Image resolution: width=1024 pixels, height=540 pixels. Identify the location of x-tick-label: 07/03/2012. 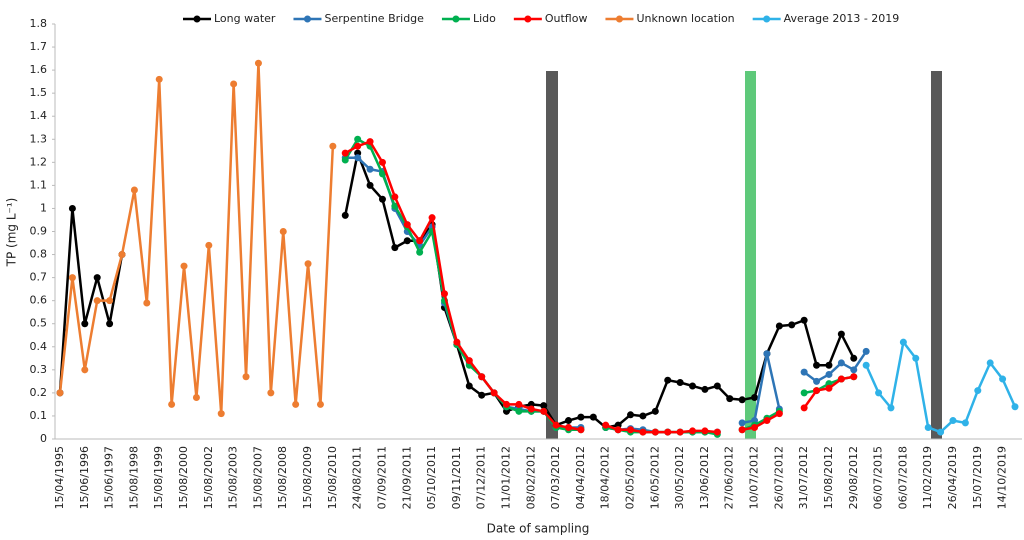
(555, 477).